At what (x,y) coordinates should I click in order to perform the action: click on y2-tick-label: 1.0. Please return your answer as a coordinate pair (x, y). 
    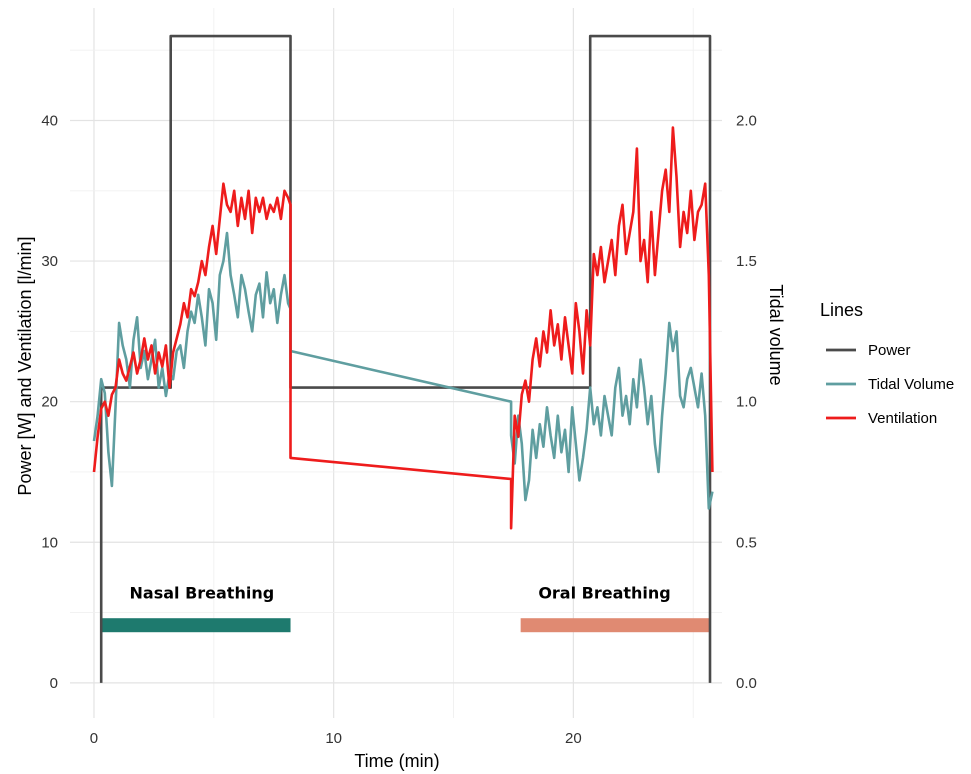
    Looking at the image, I should click on (746, 402).